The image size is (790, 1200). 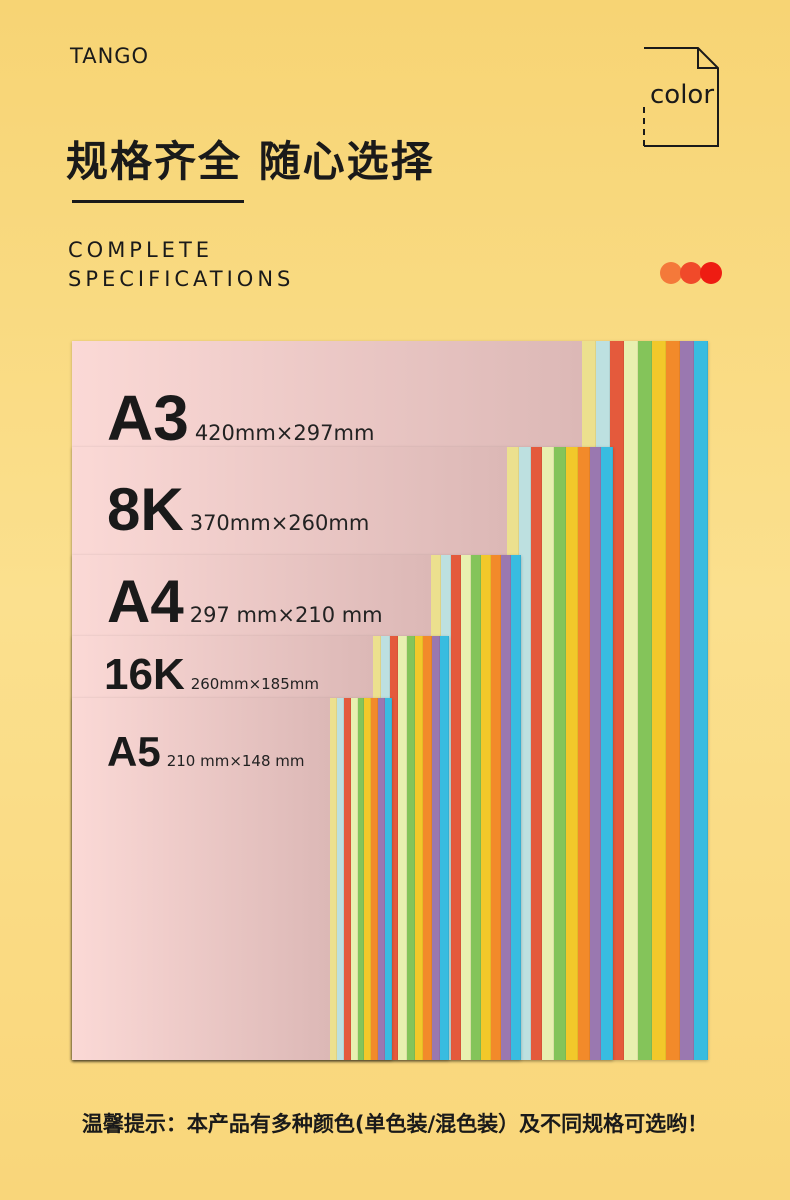 I want to click on paper-sheet-a5: A5 210 mm×148 mm, so click(x=232, y=879).